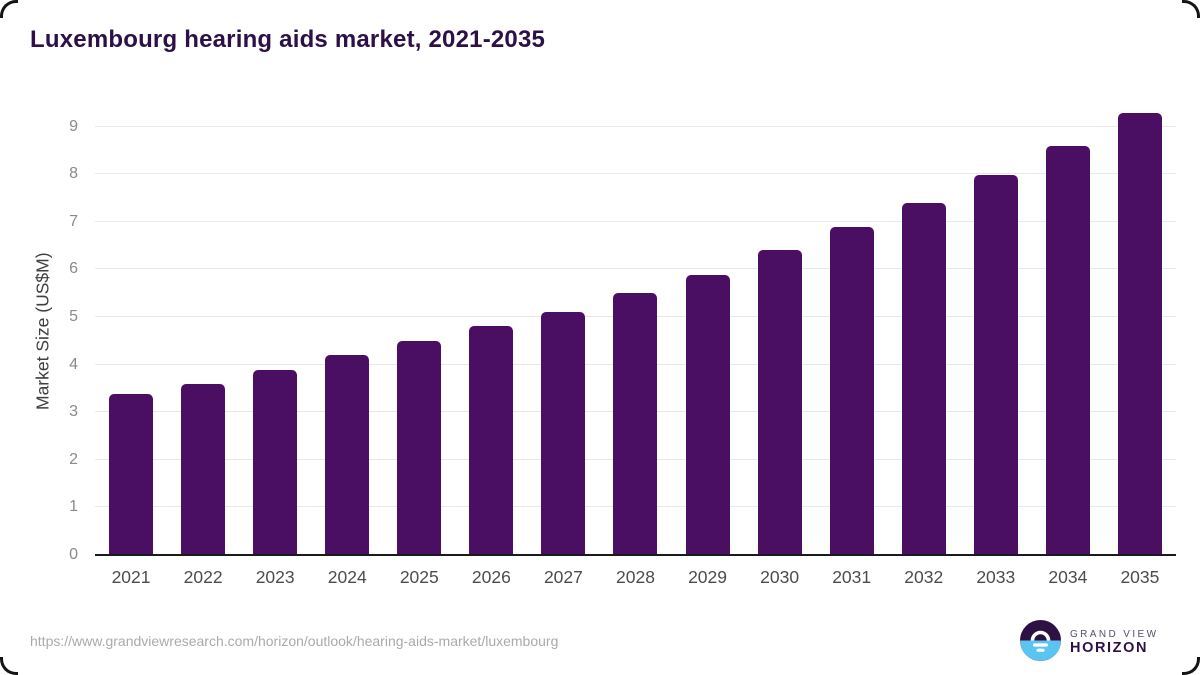 This screenshot has height=675, width=1200. What do you see at coordinates (73, 316) in the screenshot?
I see `y-tick-label-5: 5` at bounding box center [73, 316].